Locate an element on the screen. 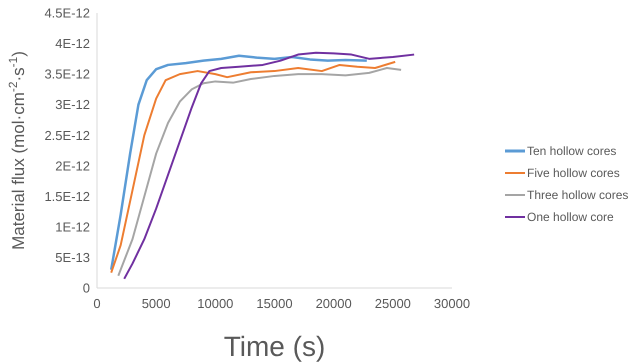 The image size is (632, 364). legend-label: Ten hollow cores is located at coordinates (571, 151).